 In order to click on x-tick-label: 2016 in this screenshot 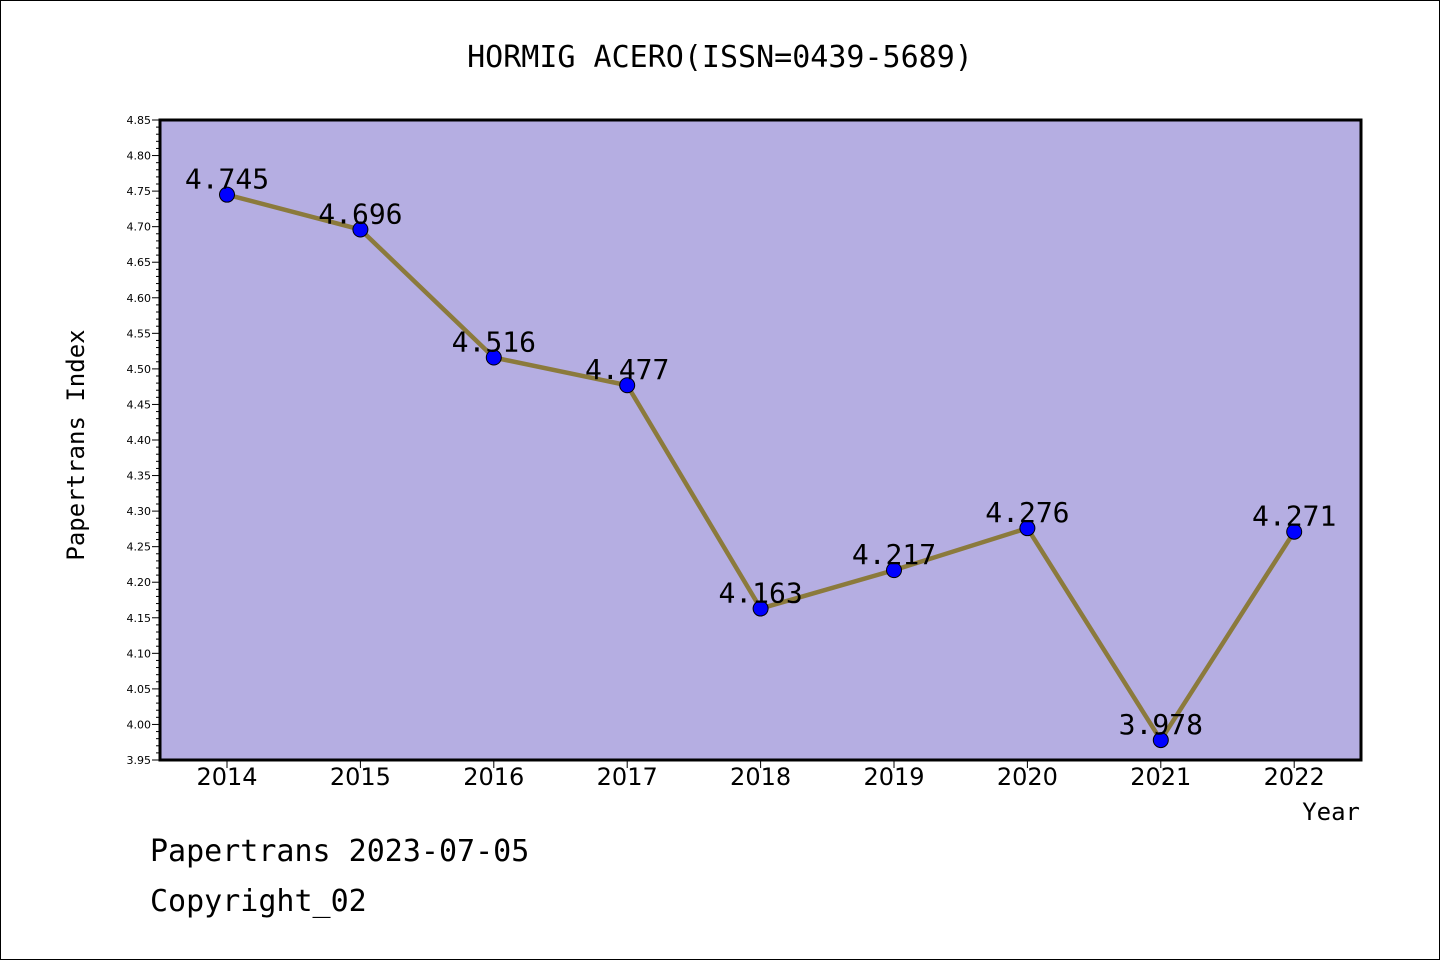, I will do `click(493, 777)`.